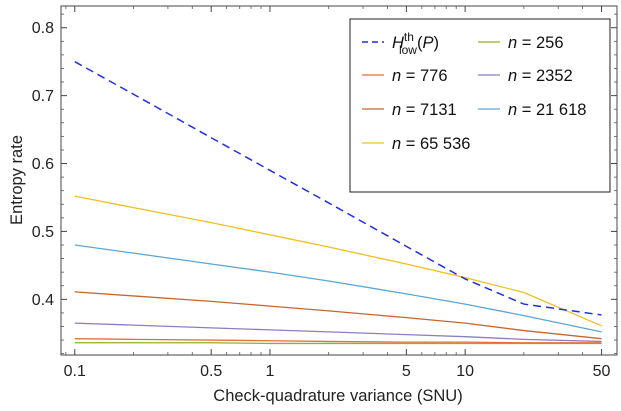  What do you see at coordinates (415, 43) in the screenshot?
I see `legend-label: Hth low(P)` at bounding box center [415, 43].